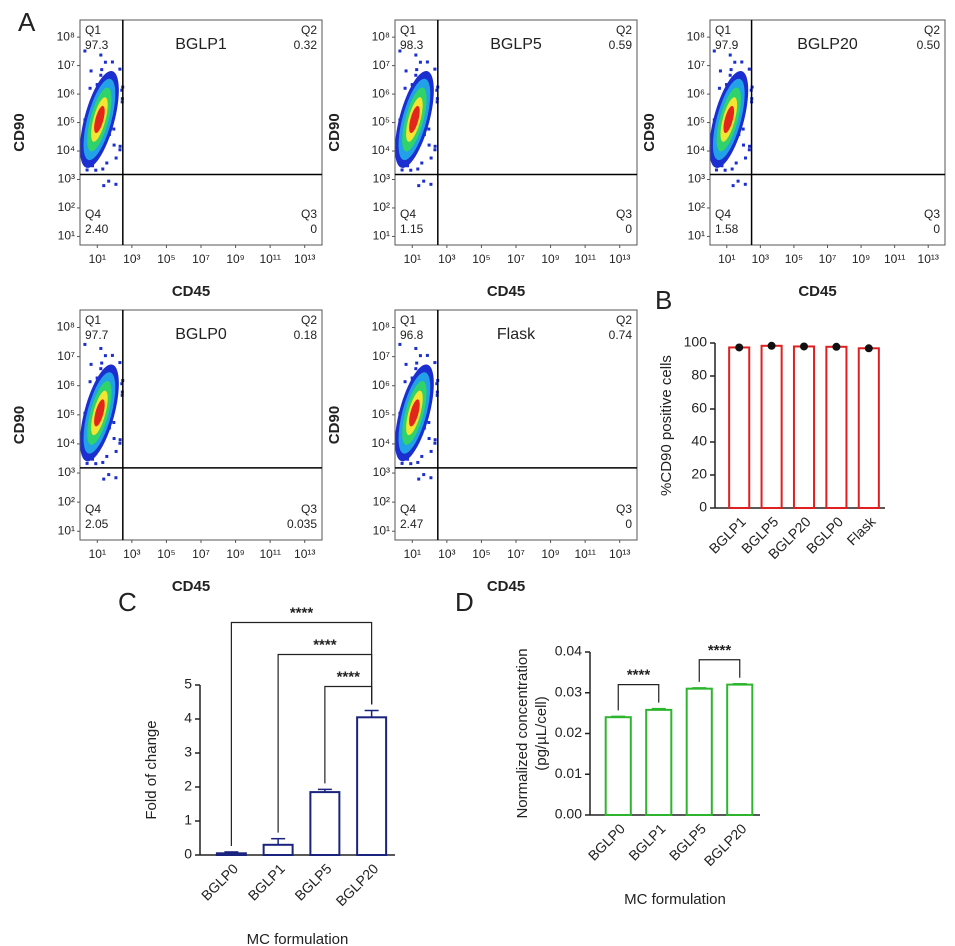  What do you see at coordinates (568, 814) in the screenshot?
I see `y-tick-label: 0.00` at bounding box center [568, 814].